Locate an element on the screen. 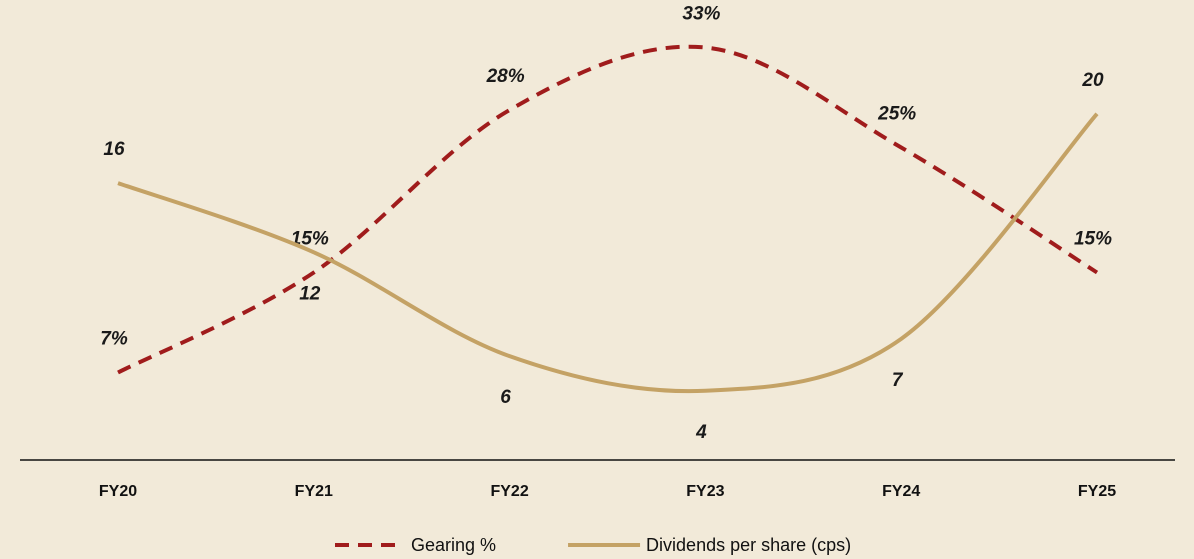  legend-label: Dividends per share (cps) is located at coordinates (748, 545).